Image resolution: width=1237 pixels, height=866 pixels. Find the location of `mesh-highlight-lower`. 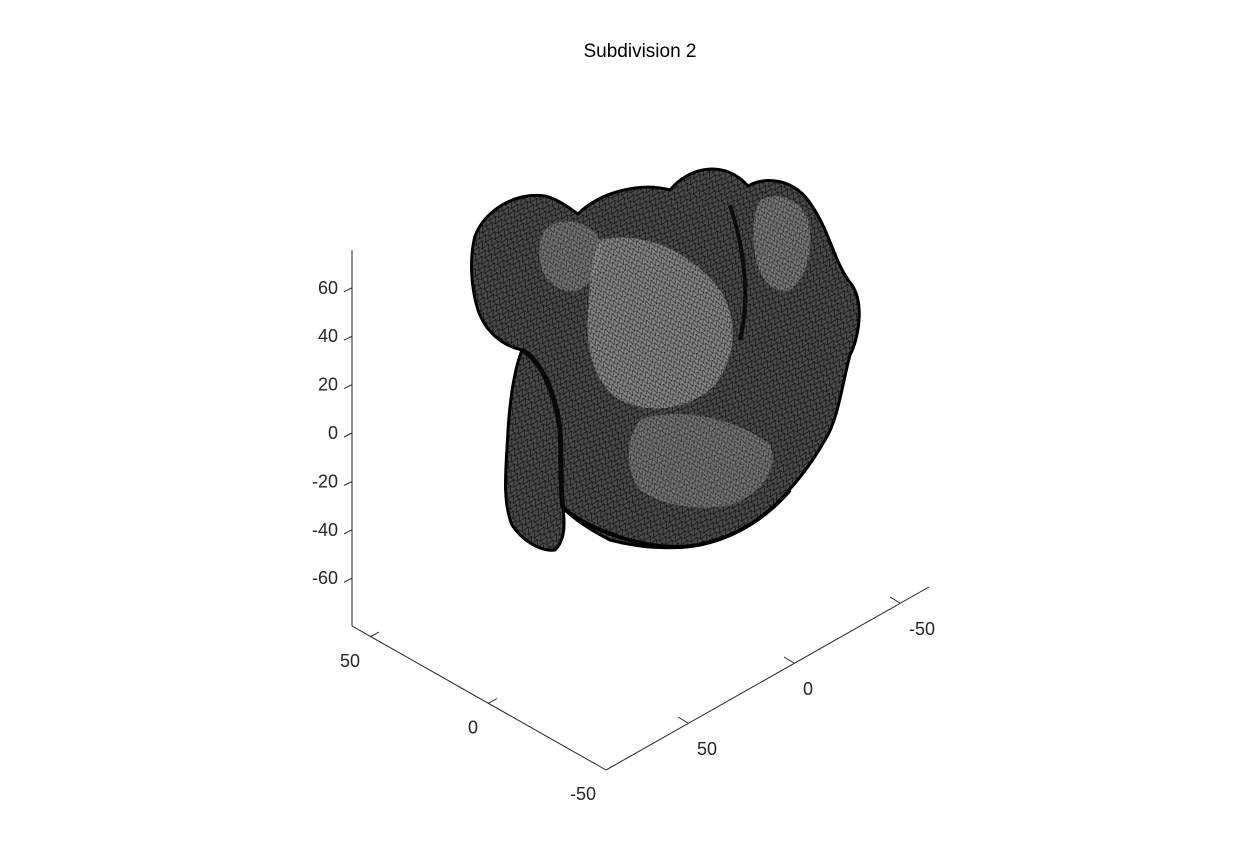

mesh-highlight-lower is located at coordinates (700, 461).